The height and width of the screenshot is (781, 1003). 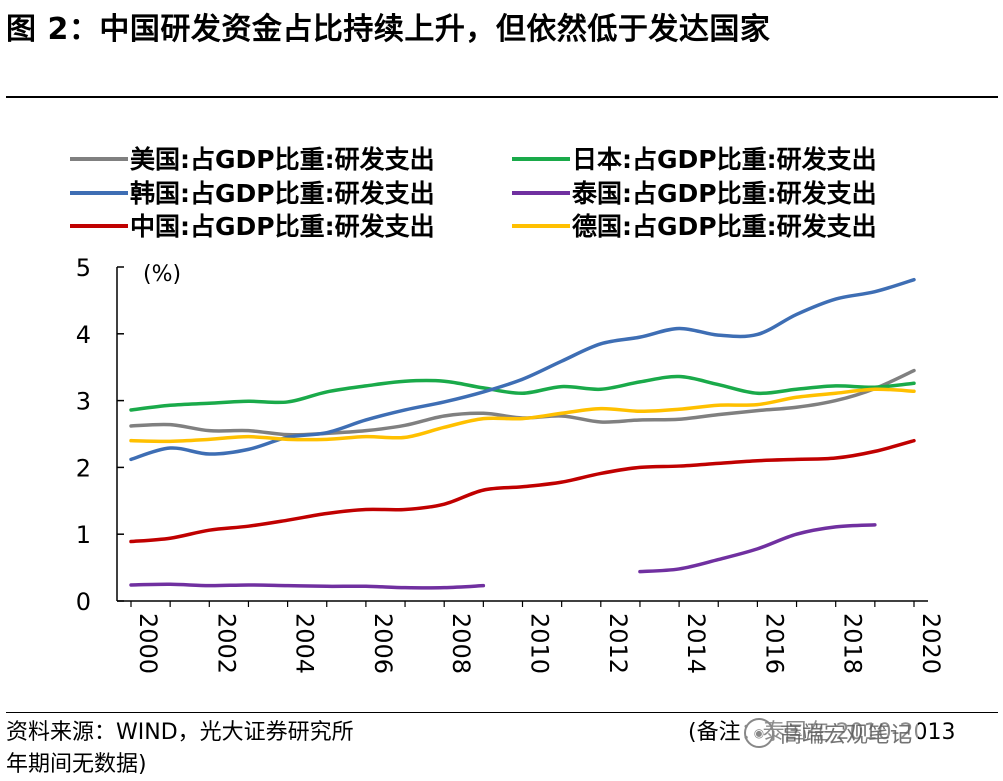 What do you see at coordinates (180, 732) in the screenshot?
I see `source-text: 资料来源：WIND，光大证券研究所` at bounding box center [180, 732].